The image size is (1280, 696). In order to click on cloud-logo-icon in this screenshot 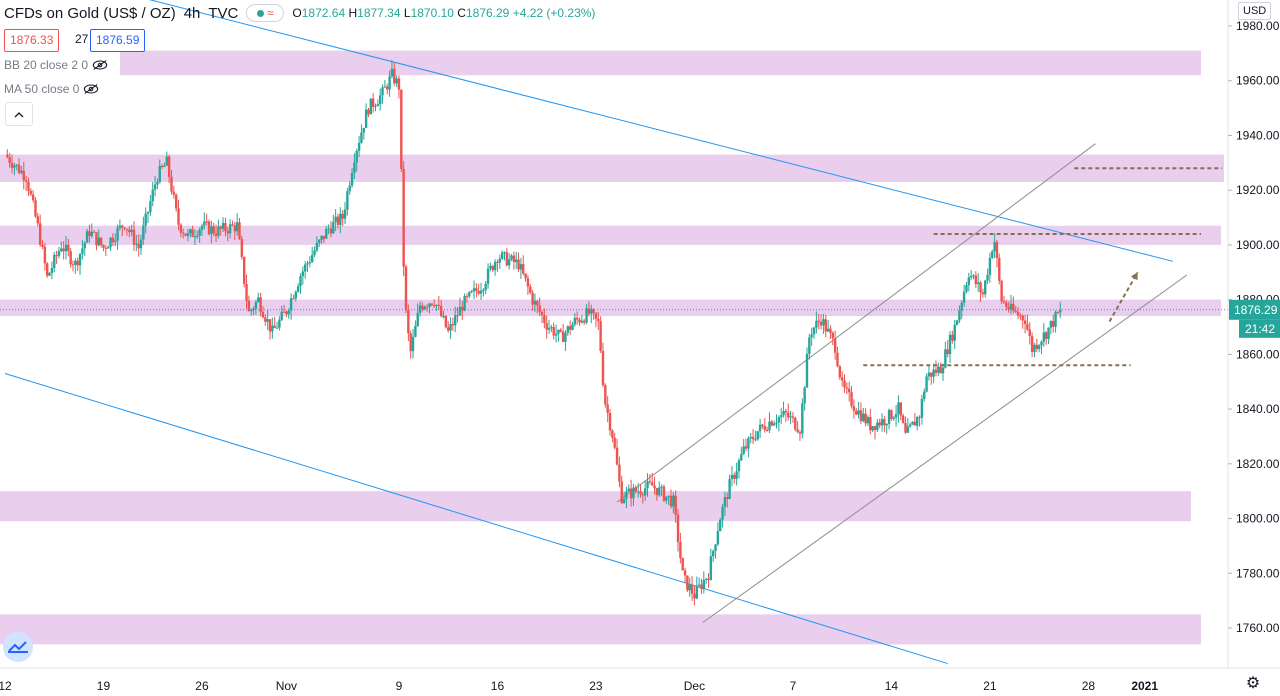, I will do `click(18, 647)`.